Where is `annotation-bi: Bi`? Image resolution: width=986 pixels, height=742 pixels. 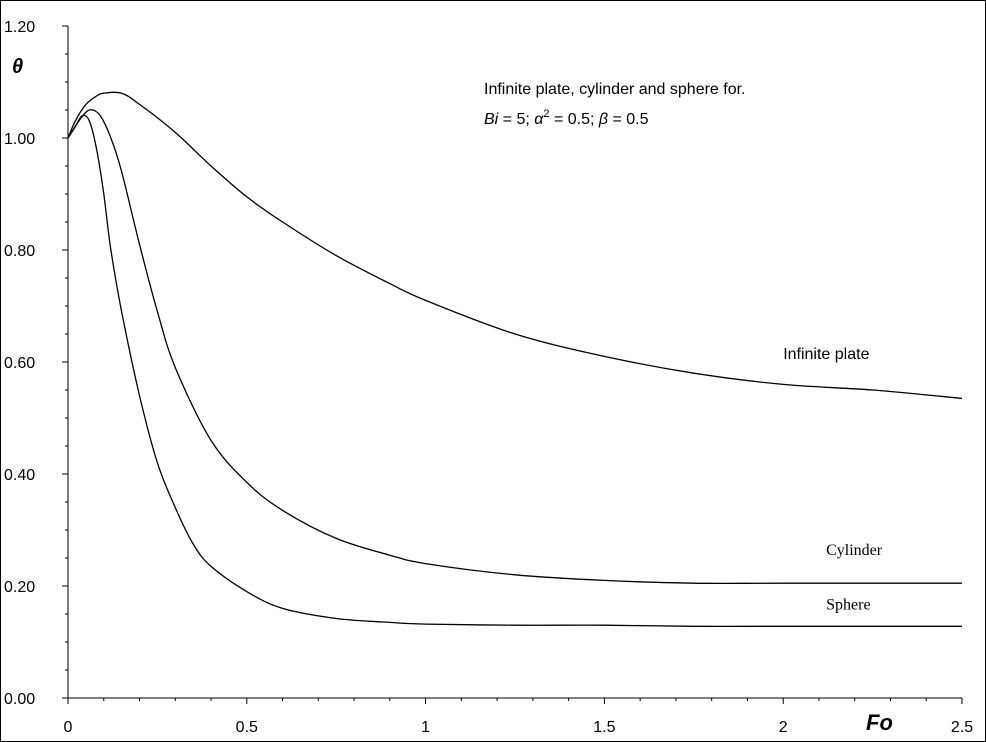 annotation-bi: Bi is located at coordinates (491, 119).